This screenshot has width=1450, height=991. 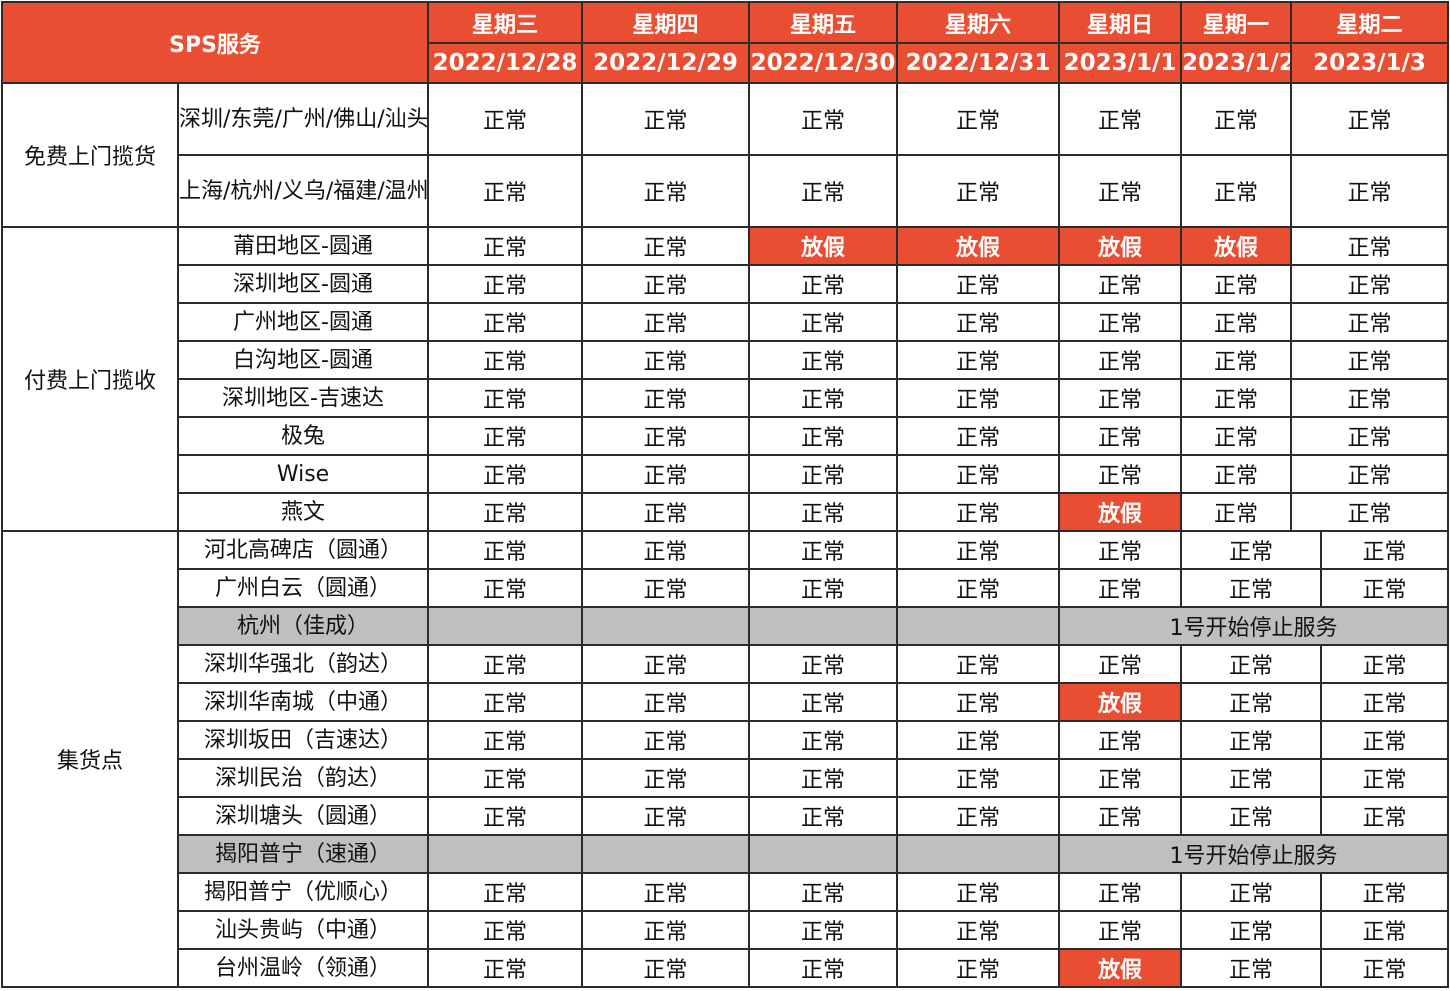 I want to click on service-name-cell: 广州地区-圆通, so click(x=303, y=322).